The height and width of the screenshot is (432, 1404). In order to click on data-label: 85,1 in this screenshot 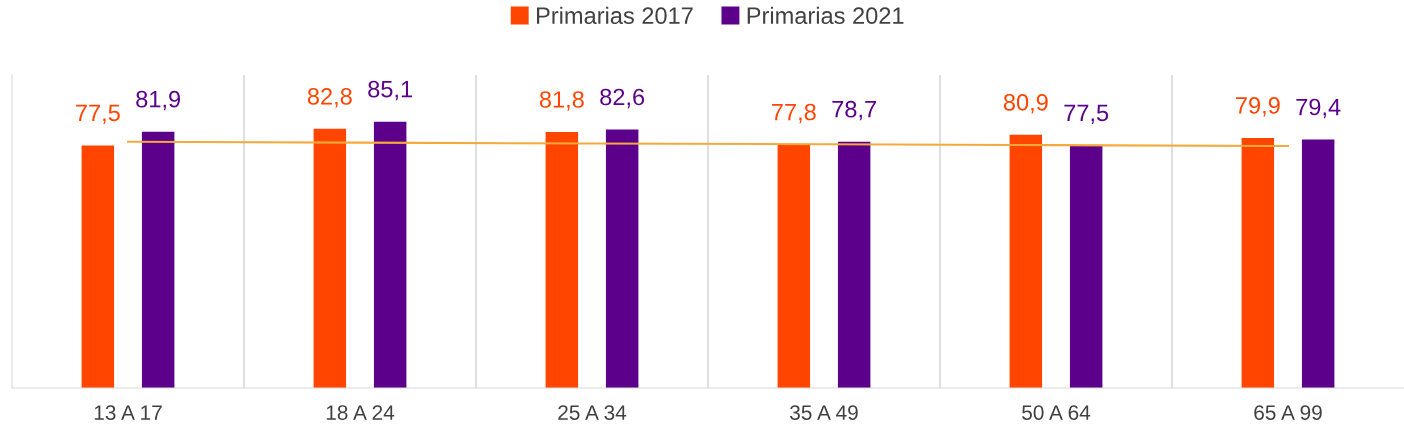, I will do `click(390, 90)`.